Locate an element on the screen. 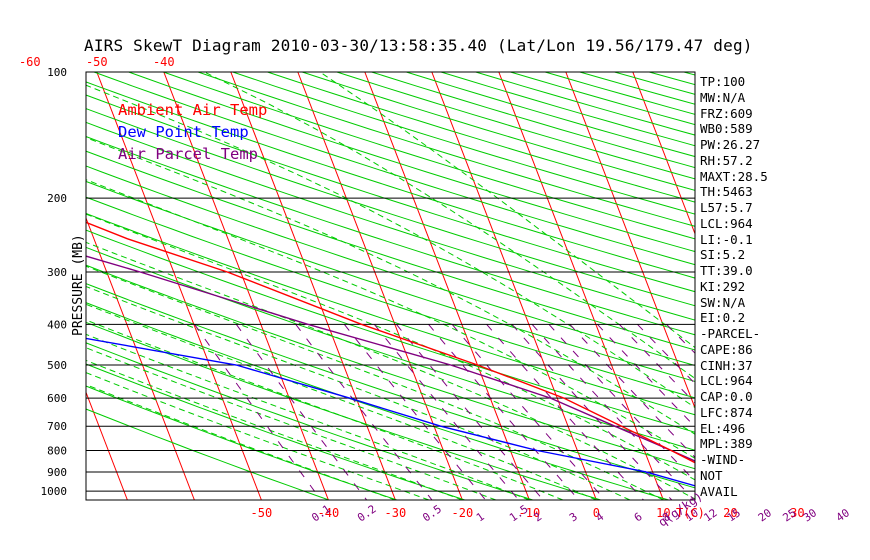 This screenshot has width=870, height=560. stat-label: FRZ:609 is located at coordinates (726, 113).